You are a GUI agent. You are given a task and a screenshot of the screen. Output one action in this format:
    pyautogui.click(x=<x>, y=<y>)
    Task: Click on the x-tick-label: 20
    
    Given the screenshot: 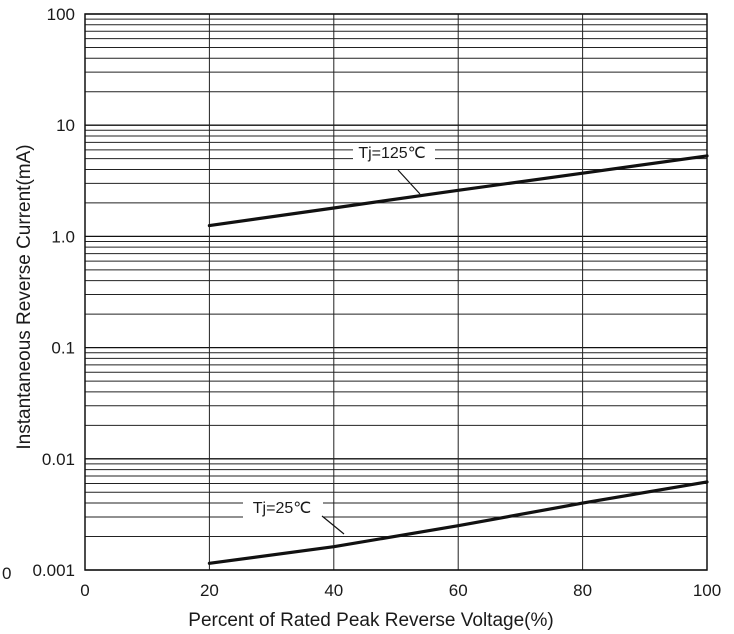 What is the action you would take?
    pyautogui.click(x=209, y=590)
    